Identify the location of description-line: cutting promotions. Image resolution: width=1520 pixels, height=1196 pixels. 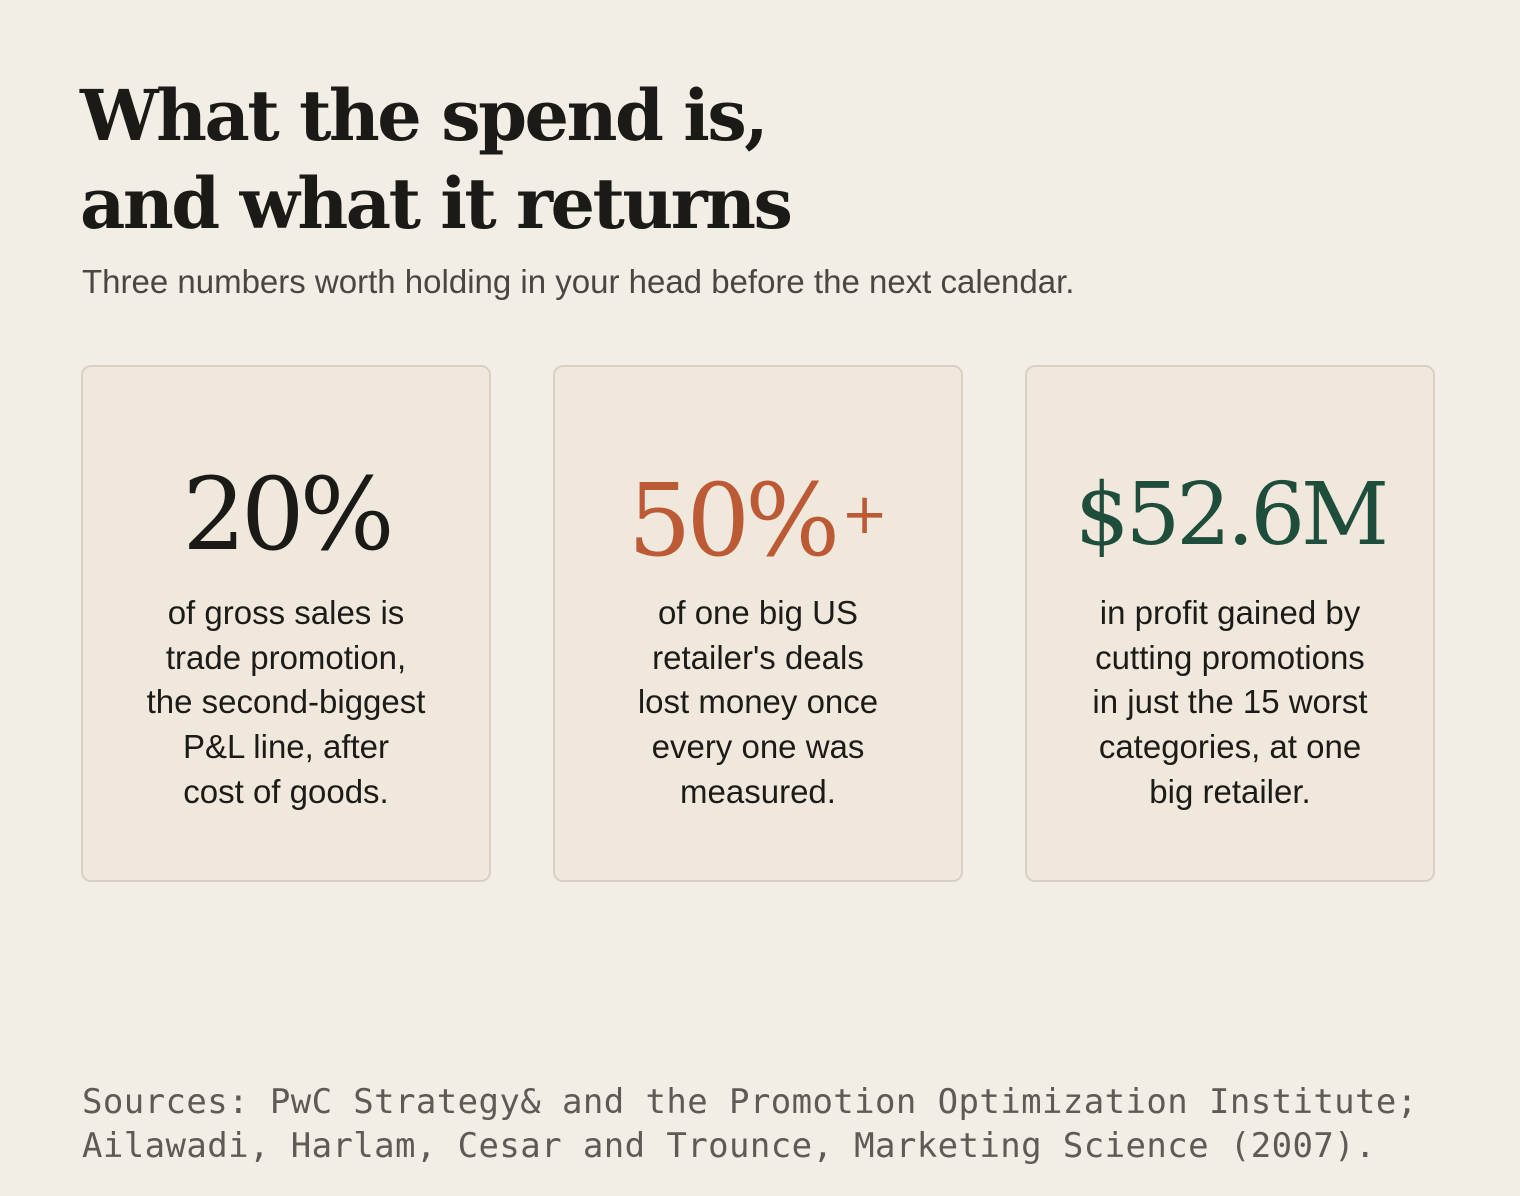
(1230, 657).